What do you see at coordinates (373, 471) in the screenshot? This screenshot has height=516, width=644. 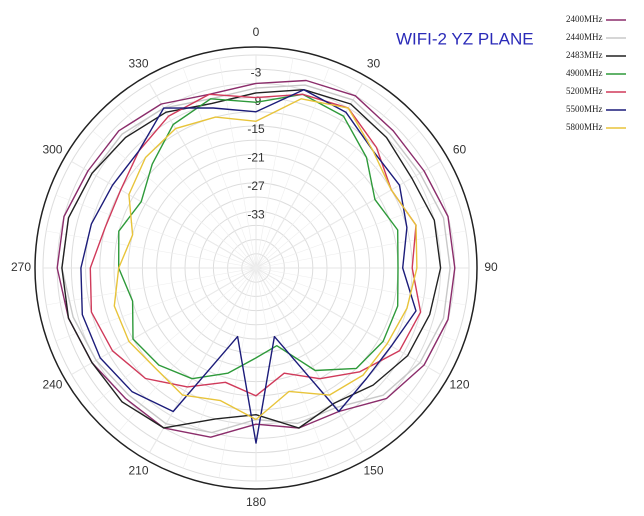 I see `angle-label: 150` at bounding box center [373, 471].